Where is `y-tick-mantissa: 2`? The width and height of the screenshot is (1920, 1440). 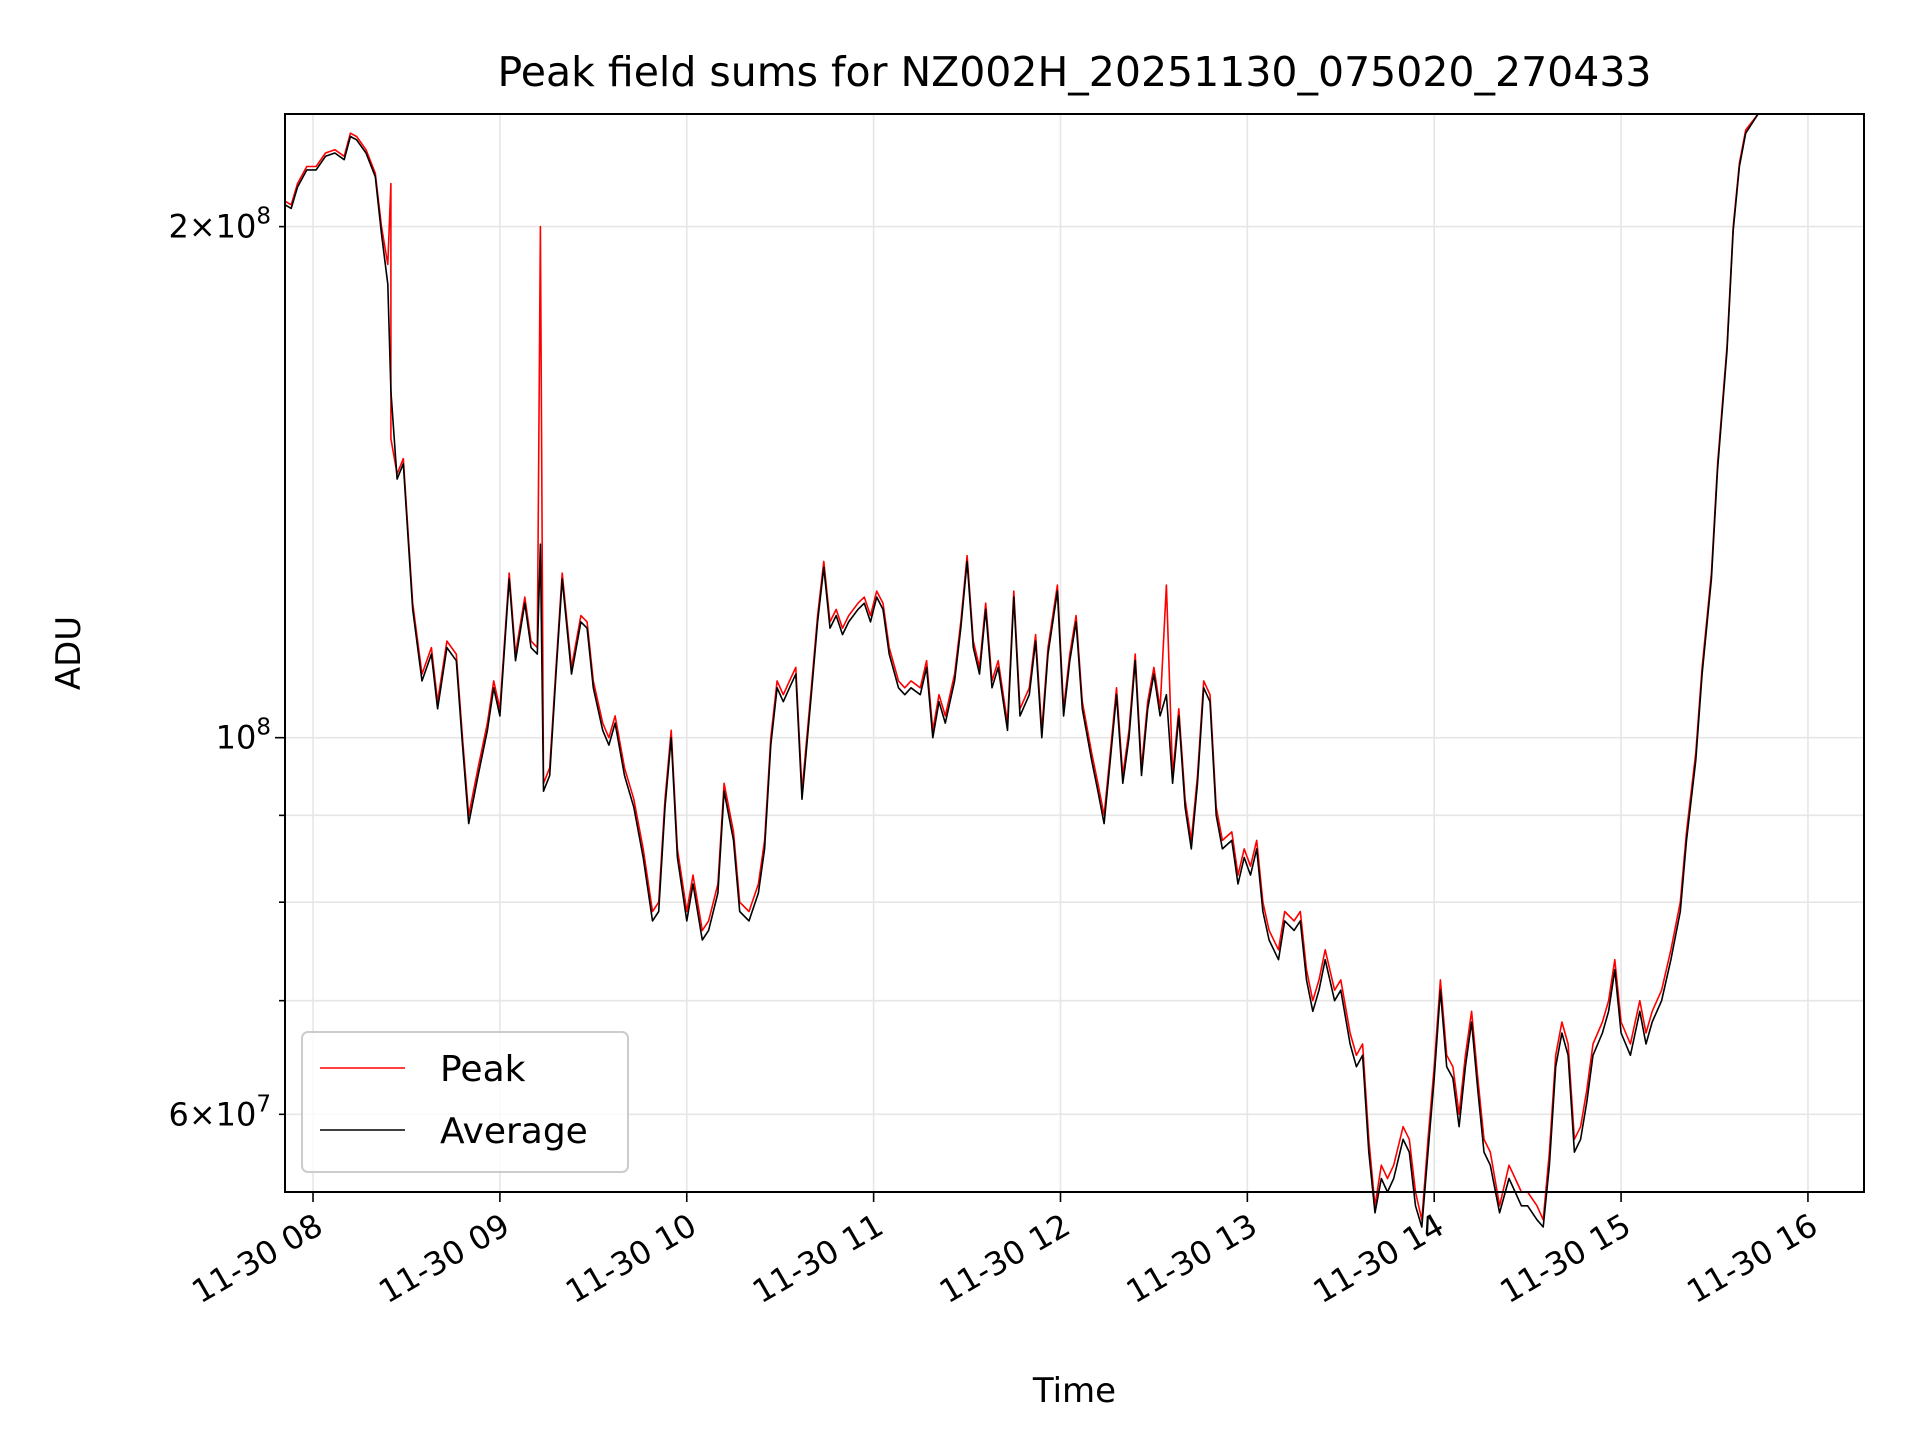
y-tick-mantissa: 2 is located at coordinates (178, 227).